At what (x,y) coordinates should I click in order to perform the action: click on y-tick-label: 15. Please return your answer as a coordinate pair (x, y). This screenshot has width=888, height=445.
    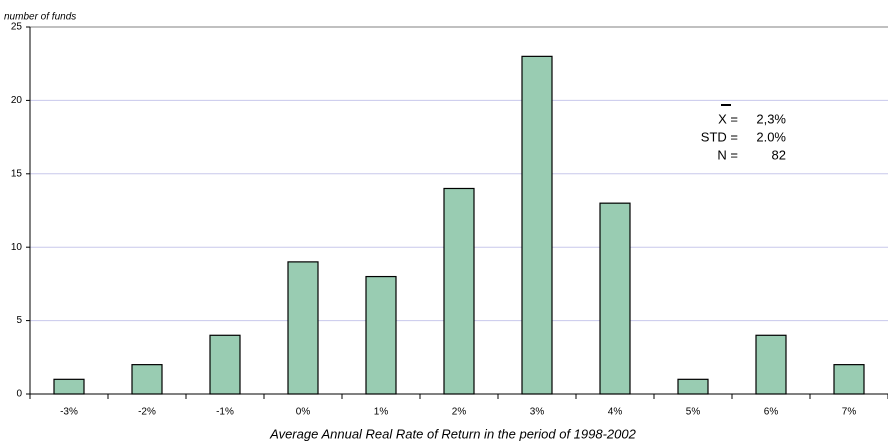
    Looking at the image, I should click on (17, 173).